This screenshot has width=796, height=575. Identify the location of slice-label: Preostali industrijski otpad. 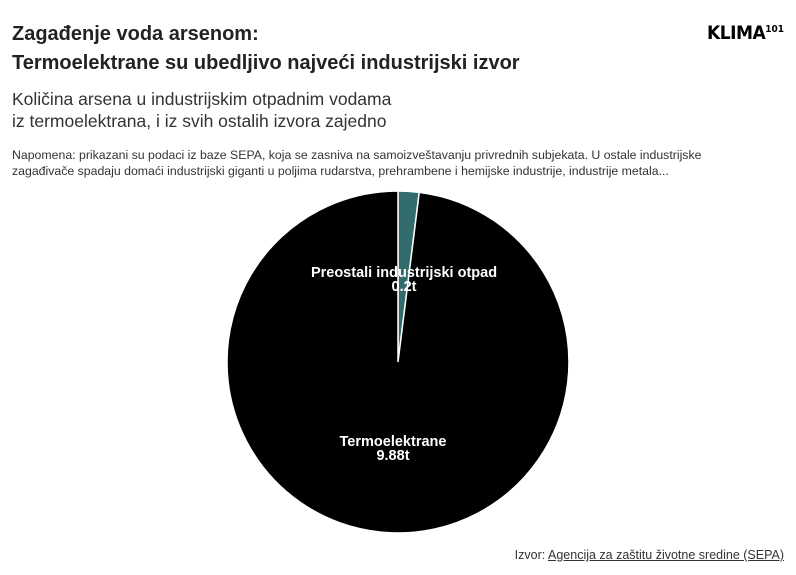
(404, 273).